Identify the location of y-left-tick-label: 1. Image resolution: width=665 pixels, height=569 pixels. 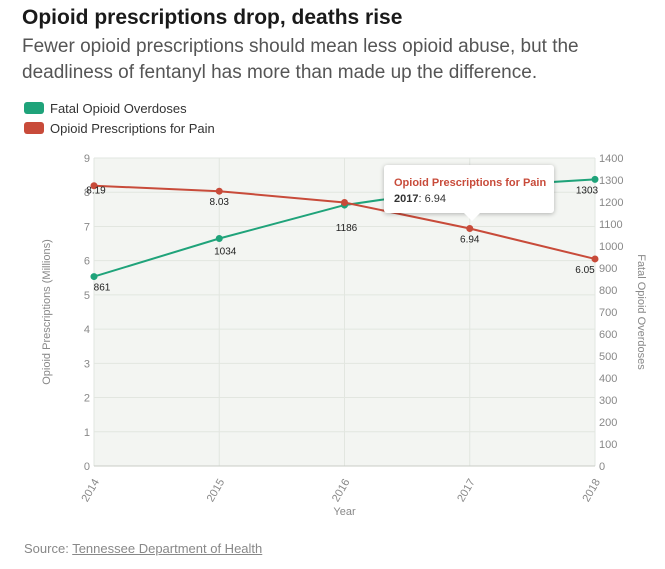
(87, 433).